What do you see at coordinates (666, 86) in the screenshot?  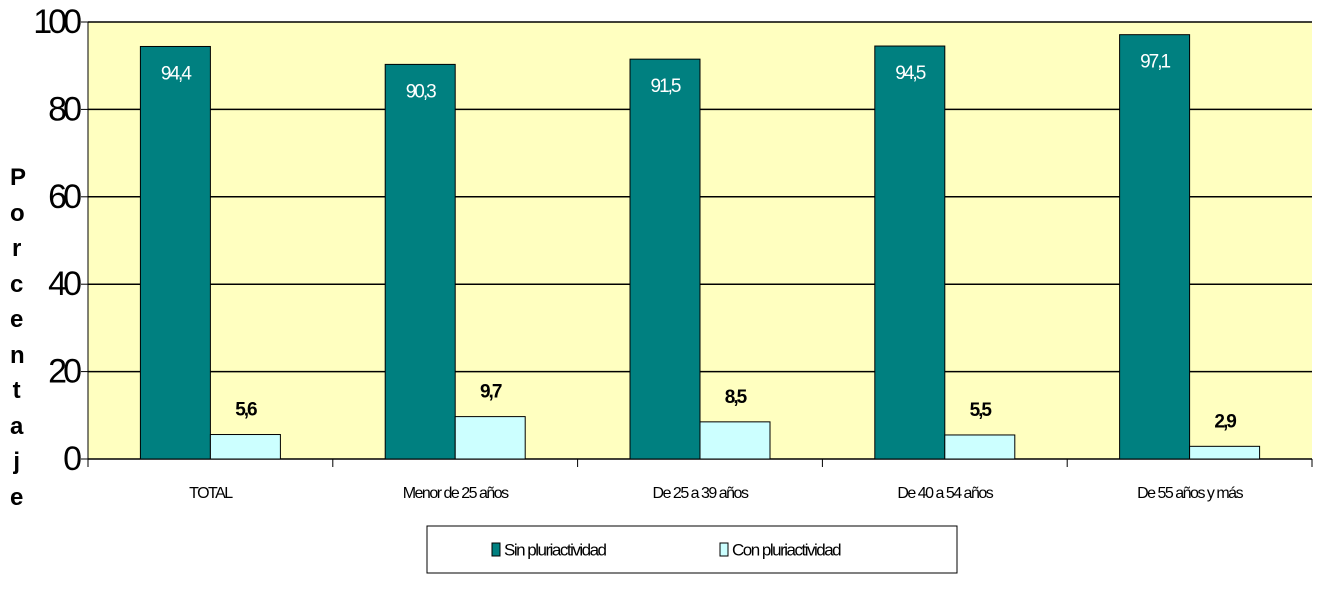 I see `data-label: 91,5` at bounding box center [666, 86].